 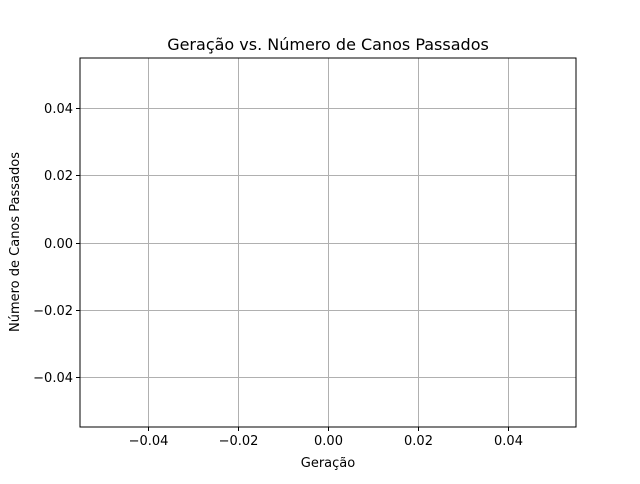 I want to click on y-tick-label: 0.04, so click(x=58, y=109).